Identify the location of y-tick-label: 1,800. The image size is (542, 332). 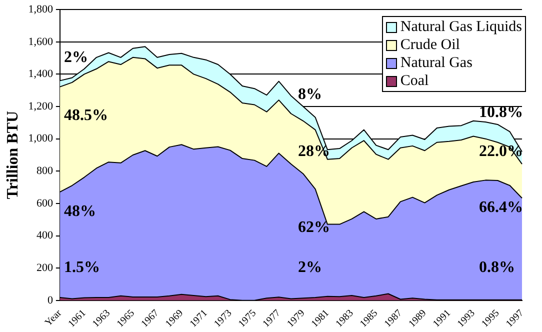
(41, 9).